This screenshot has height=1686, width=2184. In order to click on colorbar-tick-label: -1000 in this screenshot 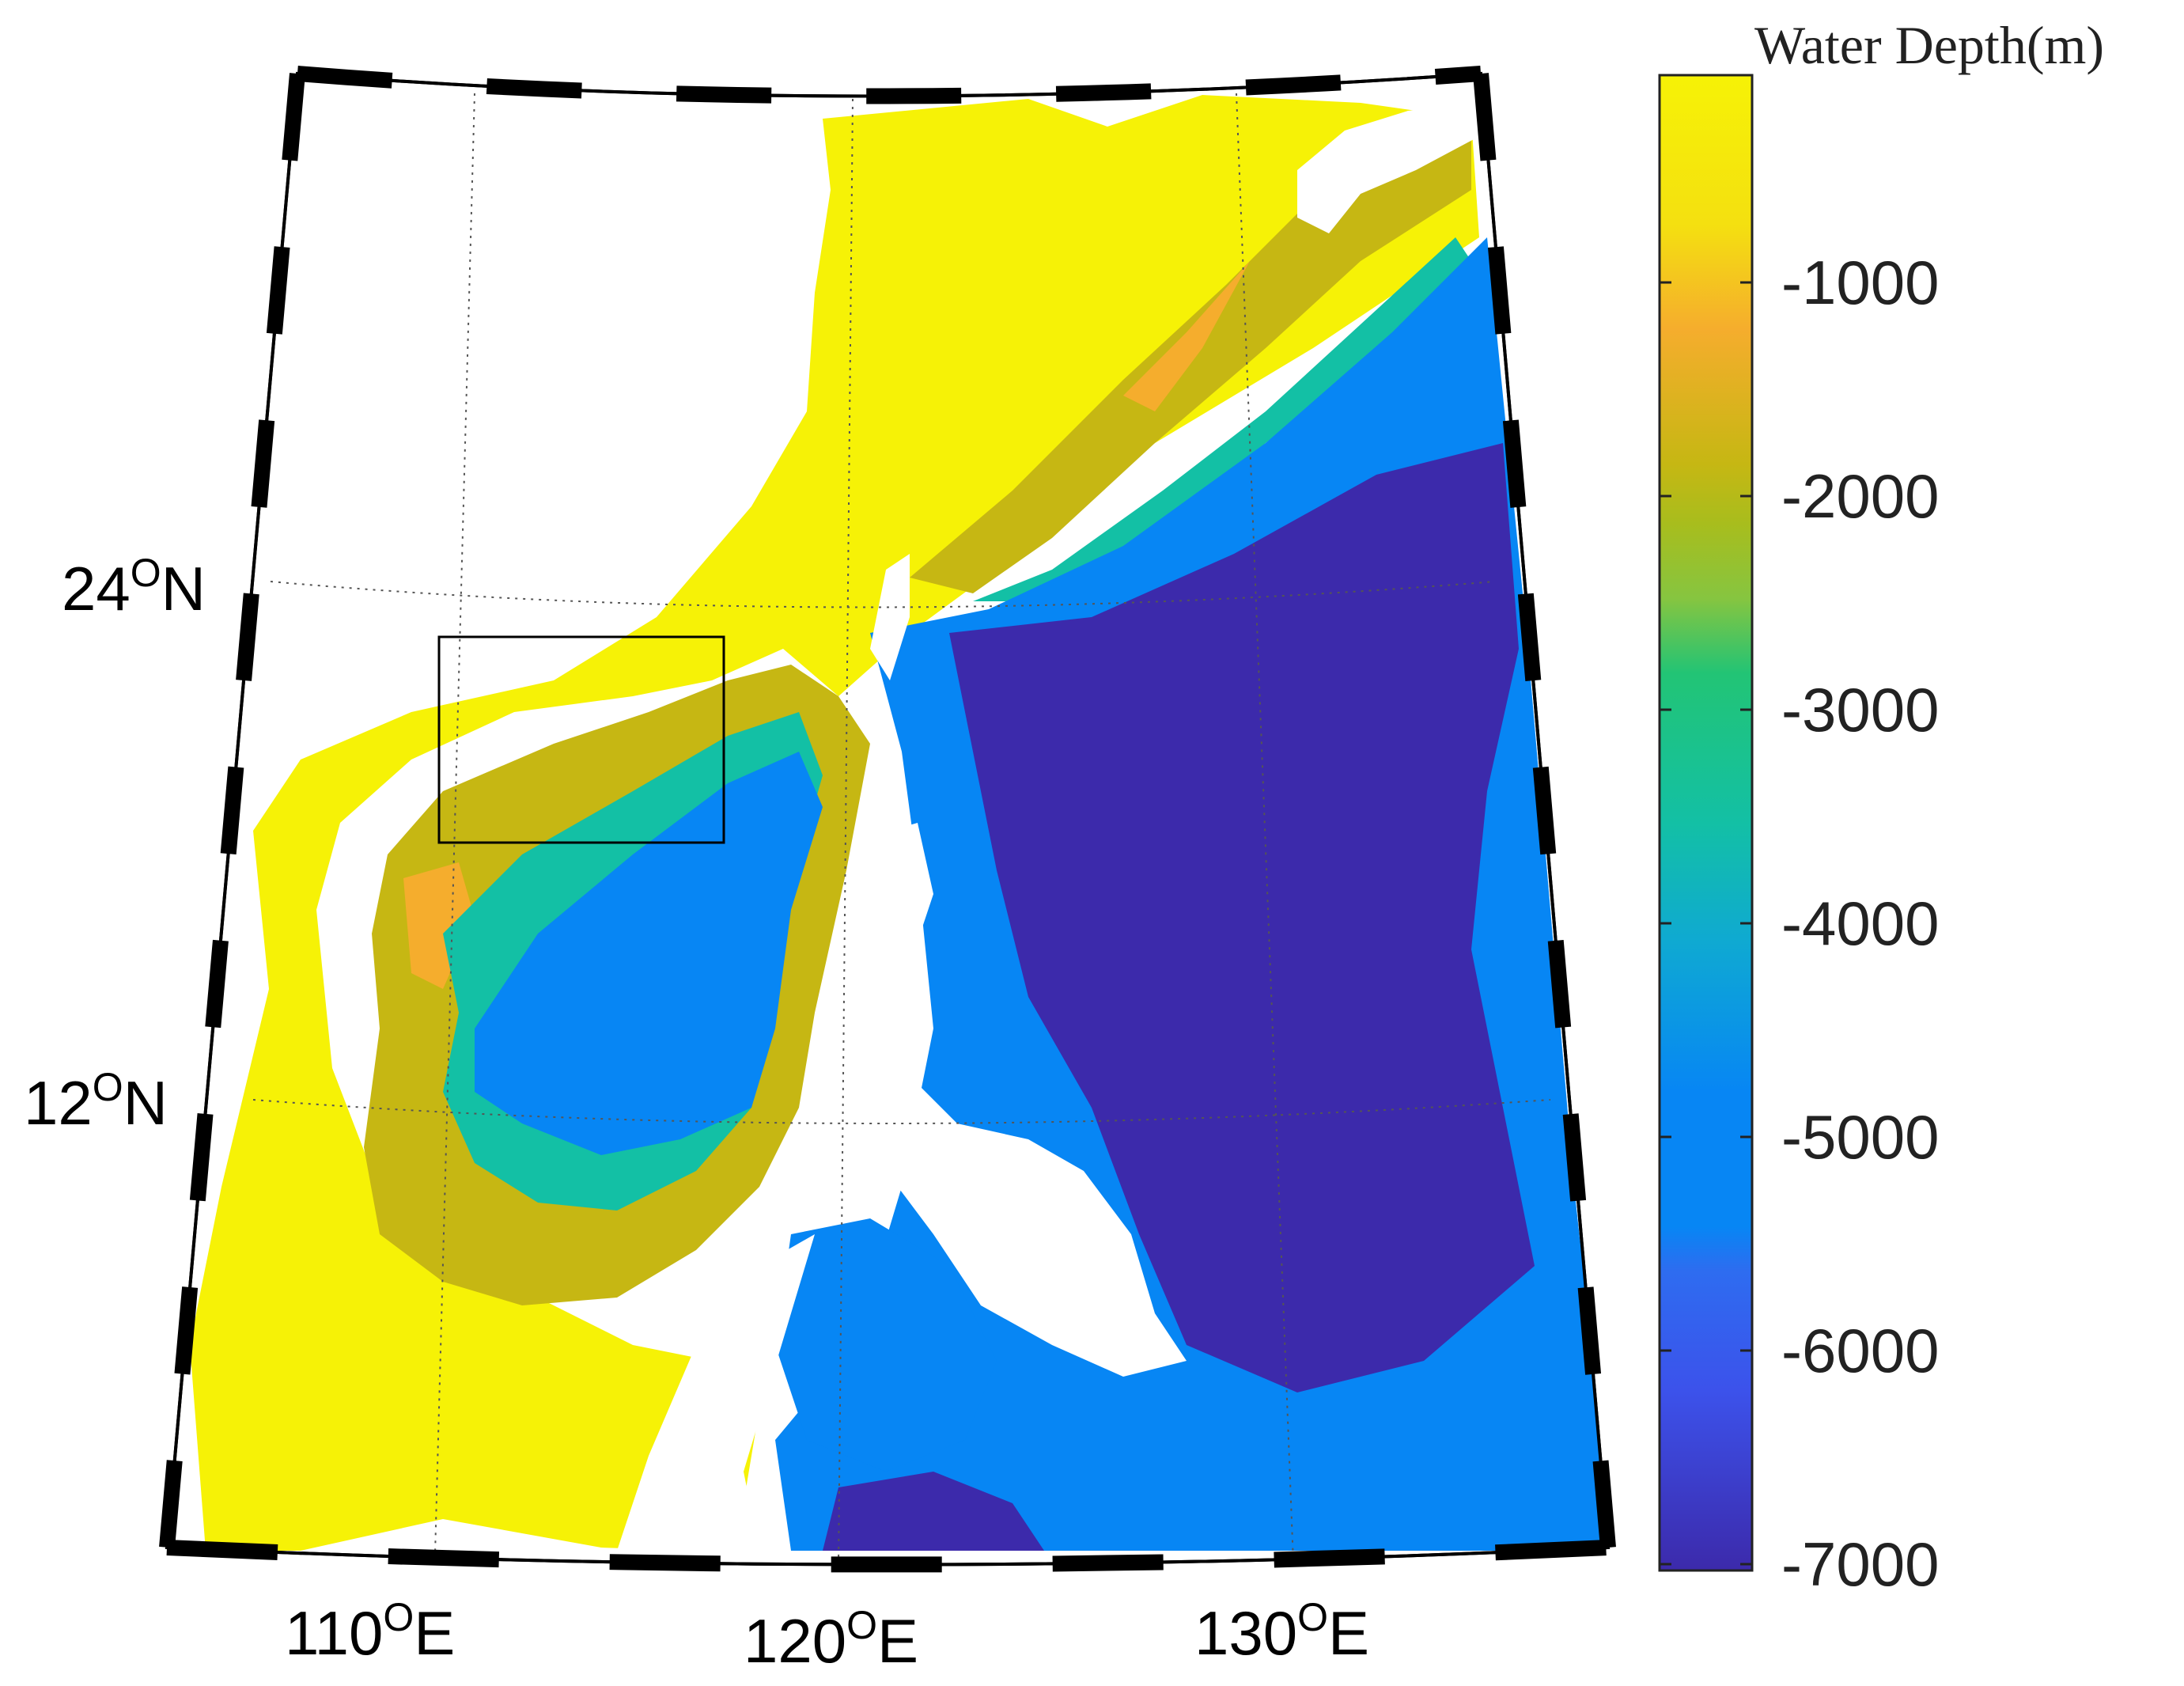, I will do `click(1860, 282)`.